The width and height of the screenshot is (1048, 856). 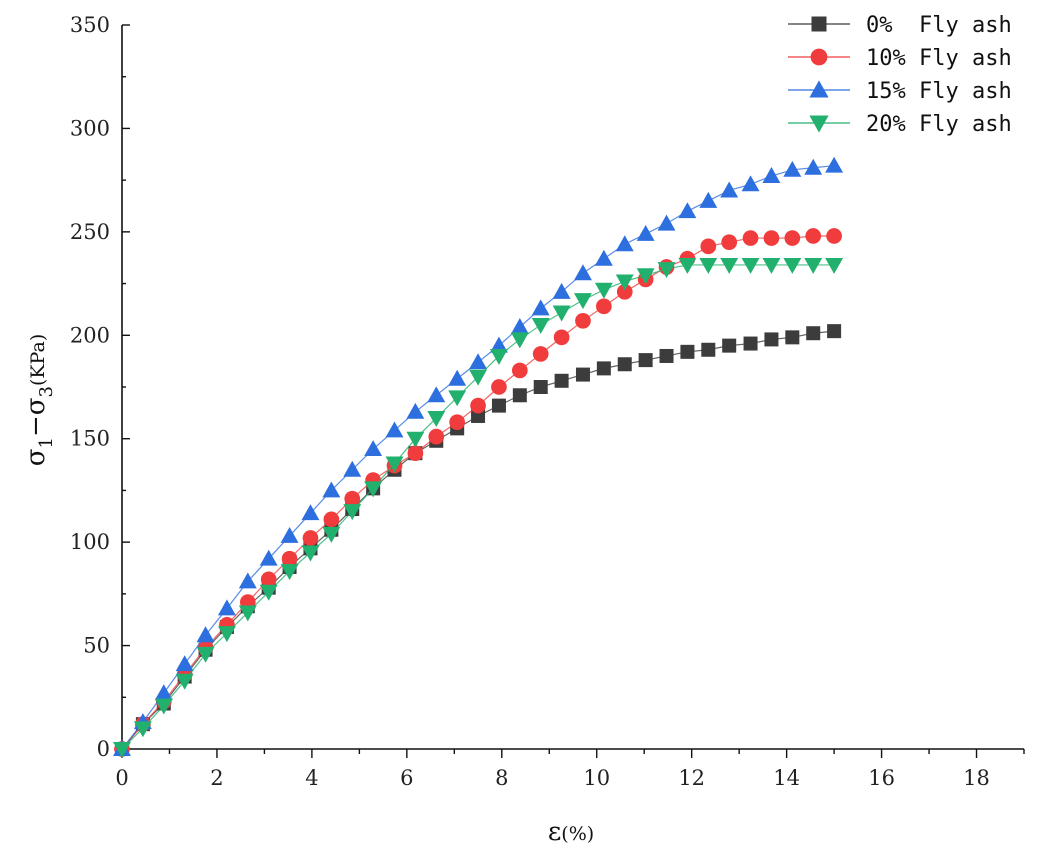 I want to click on y-tick-label: 250, so click(x=90, y=232).